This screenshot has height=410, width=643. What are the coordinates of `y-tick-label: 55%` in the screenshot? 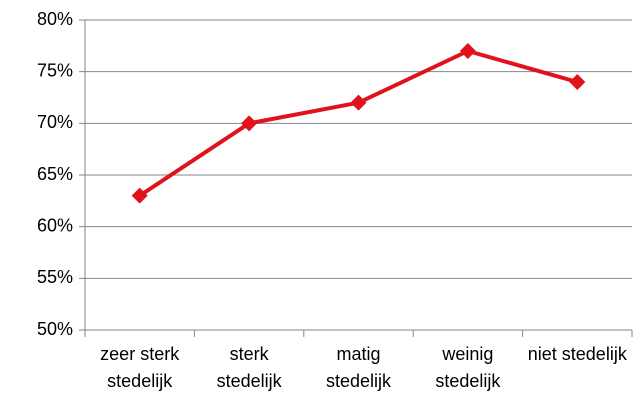 It's located at (55, 277).